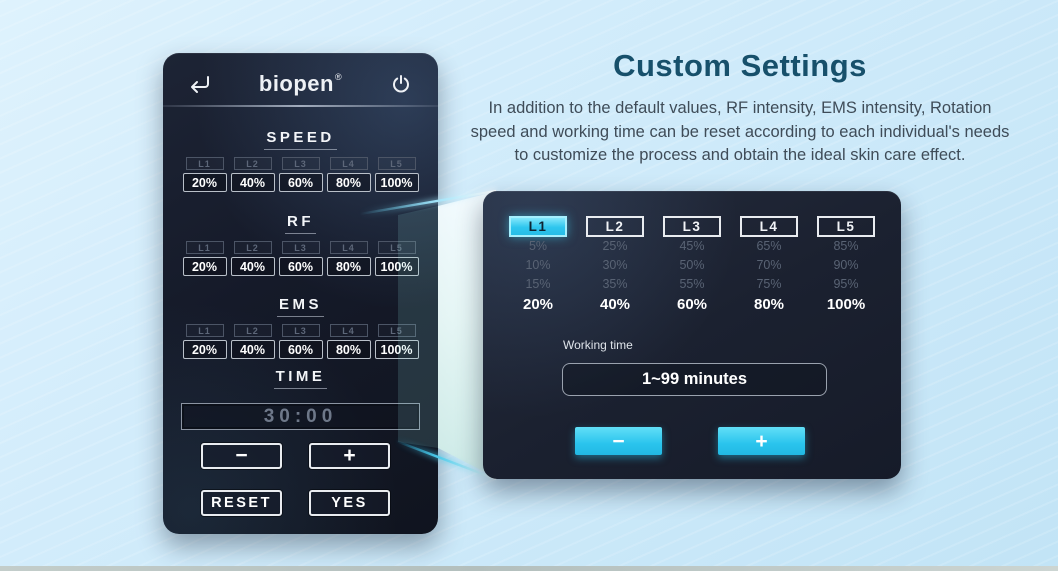 The image size is (1058, 571). What do you see at coordinates (615, 284) in the screenshot?
I see `step-value: 35%` at bounding box center [615, 284].